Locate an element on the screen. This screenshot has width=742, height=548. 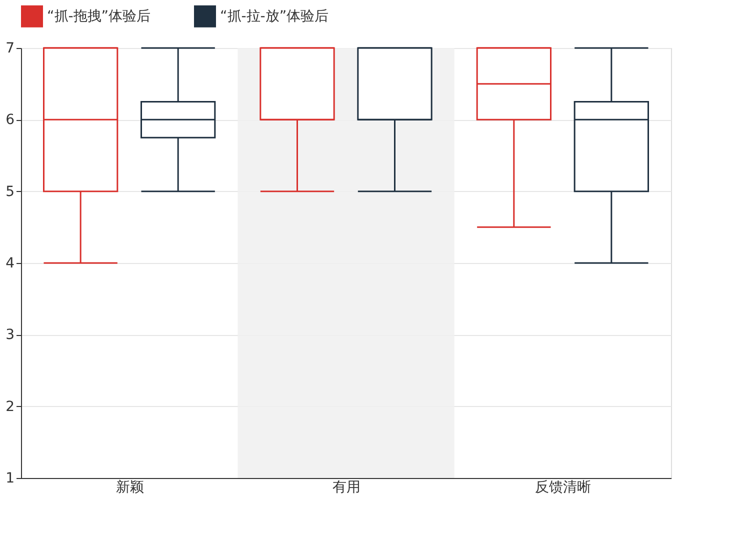
y-tick-label: 1 is located at coordinates (10, 478).